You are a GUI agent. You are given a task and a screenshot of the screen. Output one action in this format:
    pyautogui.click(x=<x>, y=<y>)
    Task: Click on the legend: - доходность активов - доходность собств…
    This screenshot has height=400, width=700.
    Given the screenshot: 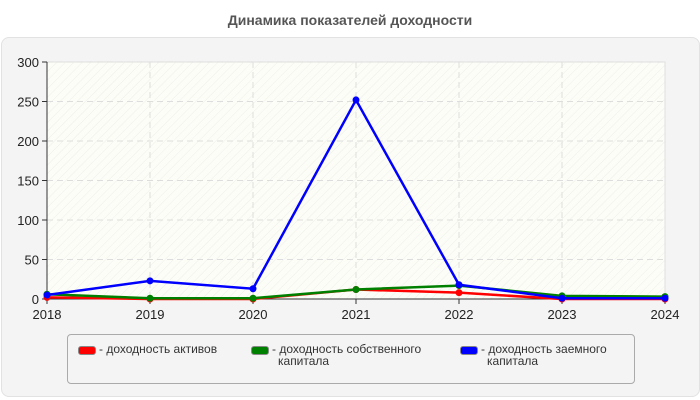 What is the action you would take?
    pyautogui.click(x=351, y=359)
    